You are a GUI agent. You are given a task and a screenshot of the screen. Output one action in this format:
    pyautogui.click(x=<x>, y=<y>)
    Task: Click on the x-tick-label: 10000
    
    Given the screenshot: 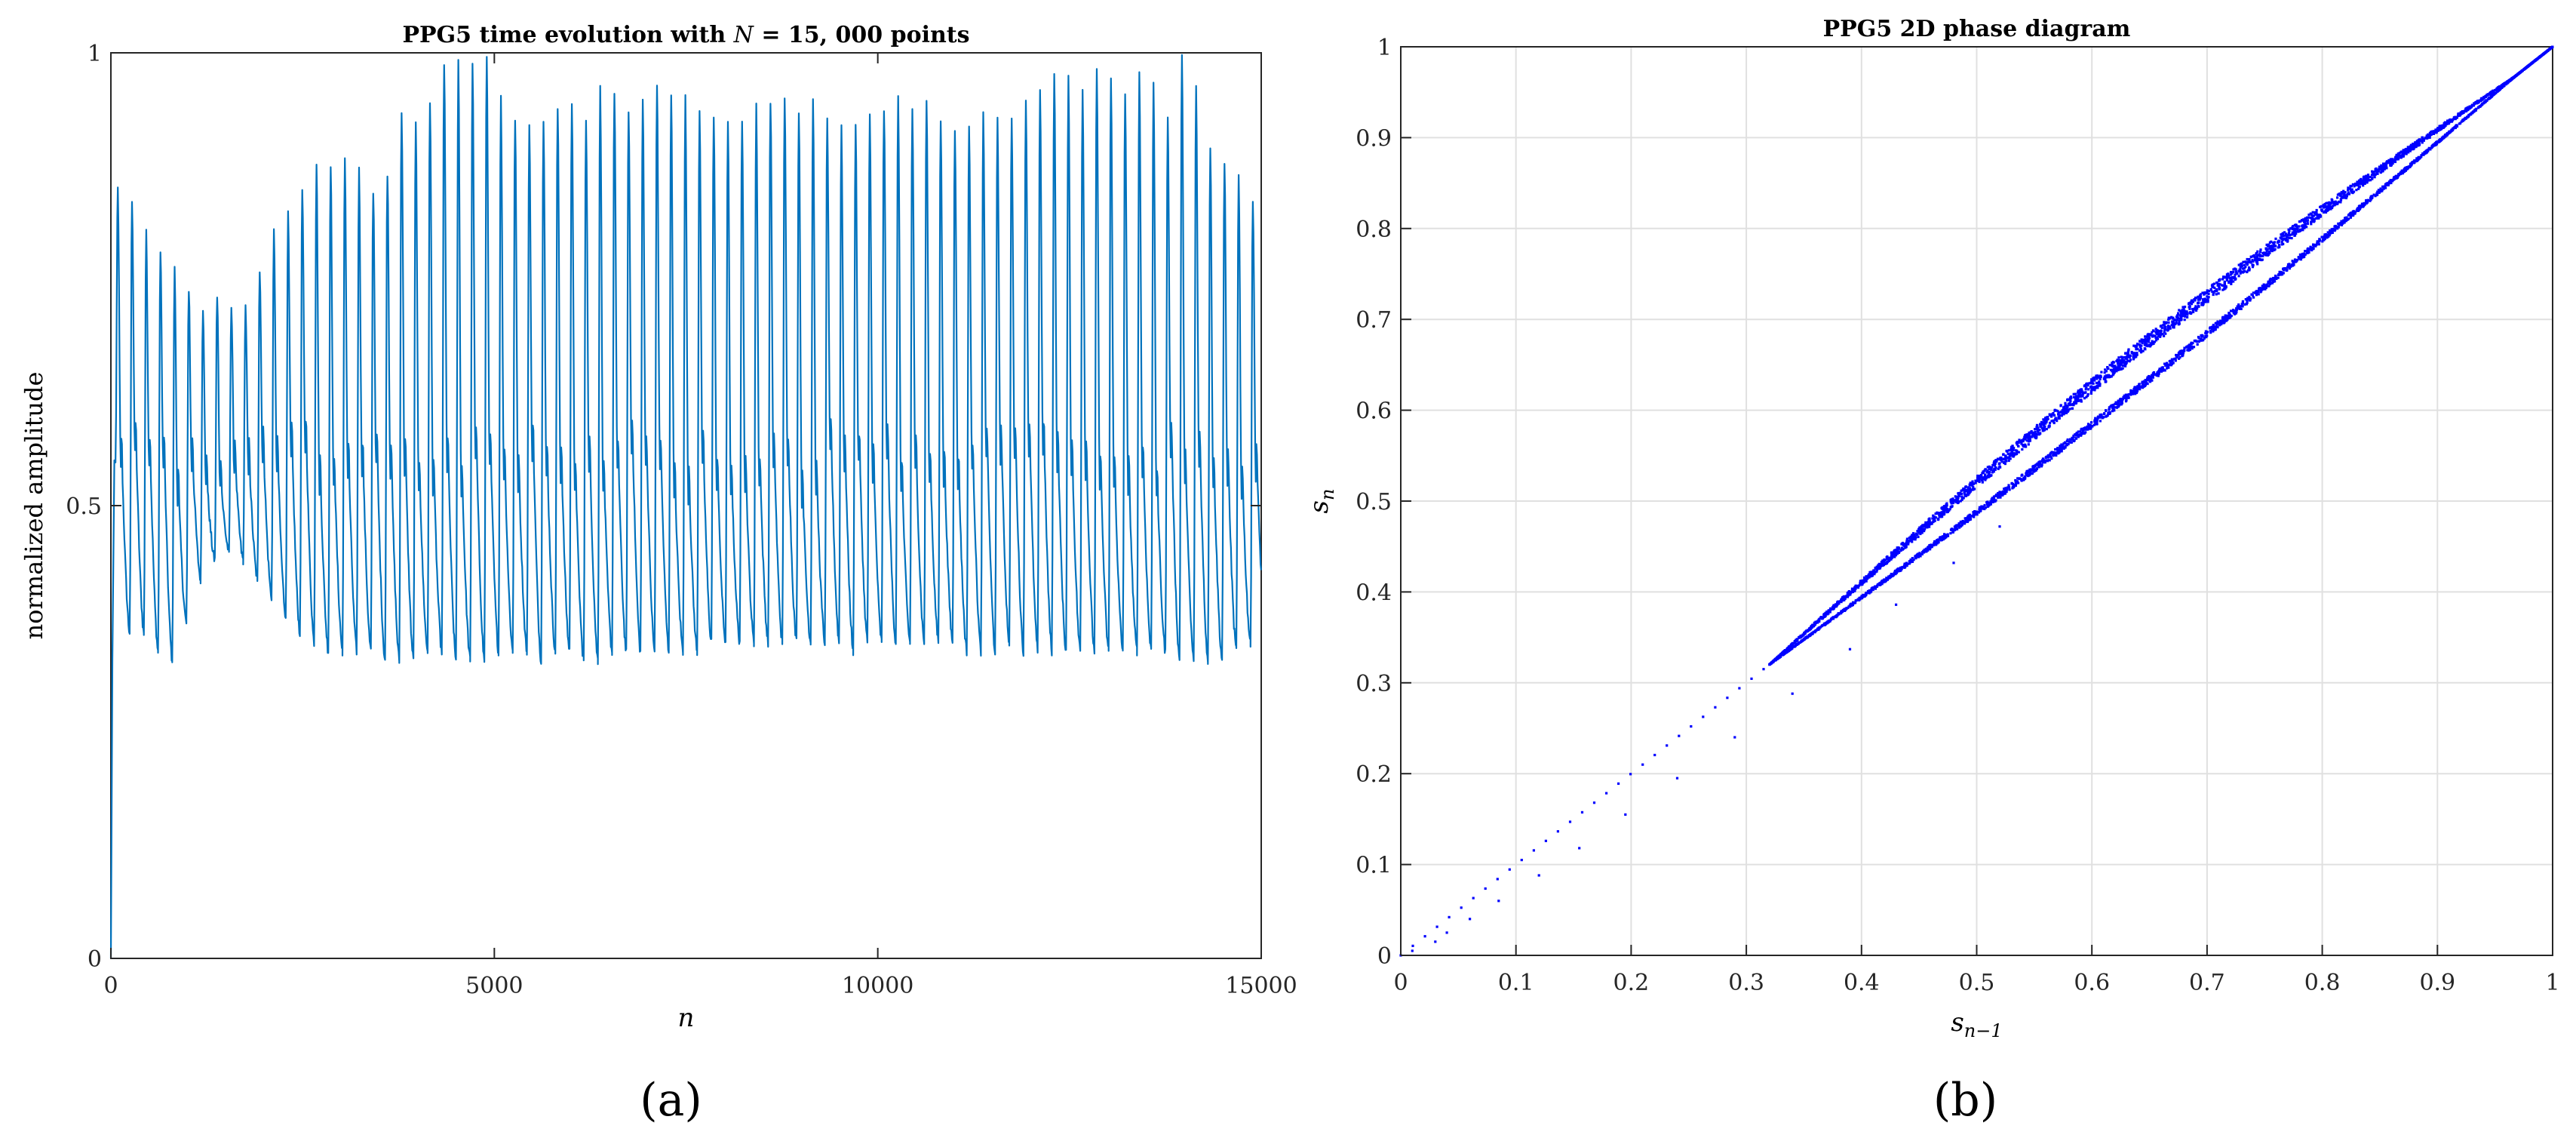 What is the action you would take?
    pyautogui.click(x=877, y=986)
    